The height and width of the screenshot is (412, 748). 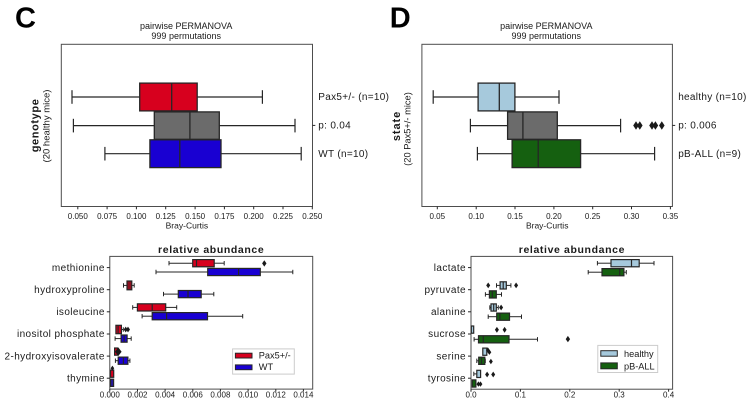 What do you see at coordinates (709, 154) in the screenshot?
I see `svg-text: pB-ALL (n=9)` at bounding box center [709, 154].